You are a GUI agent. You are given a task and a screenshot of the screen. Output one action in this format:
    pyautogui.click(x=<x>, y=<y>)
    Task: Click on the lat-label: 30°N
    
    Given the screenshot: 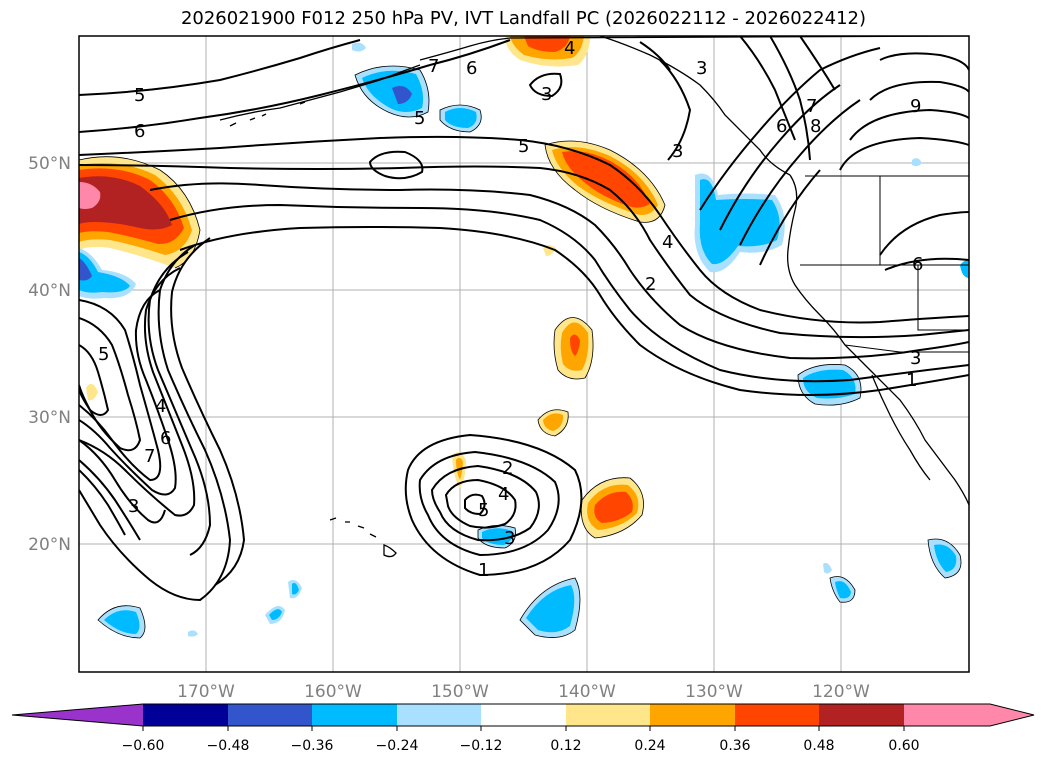 What is the action you would take?
    pyautogui.click(x=49, y=418)
    